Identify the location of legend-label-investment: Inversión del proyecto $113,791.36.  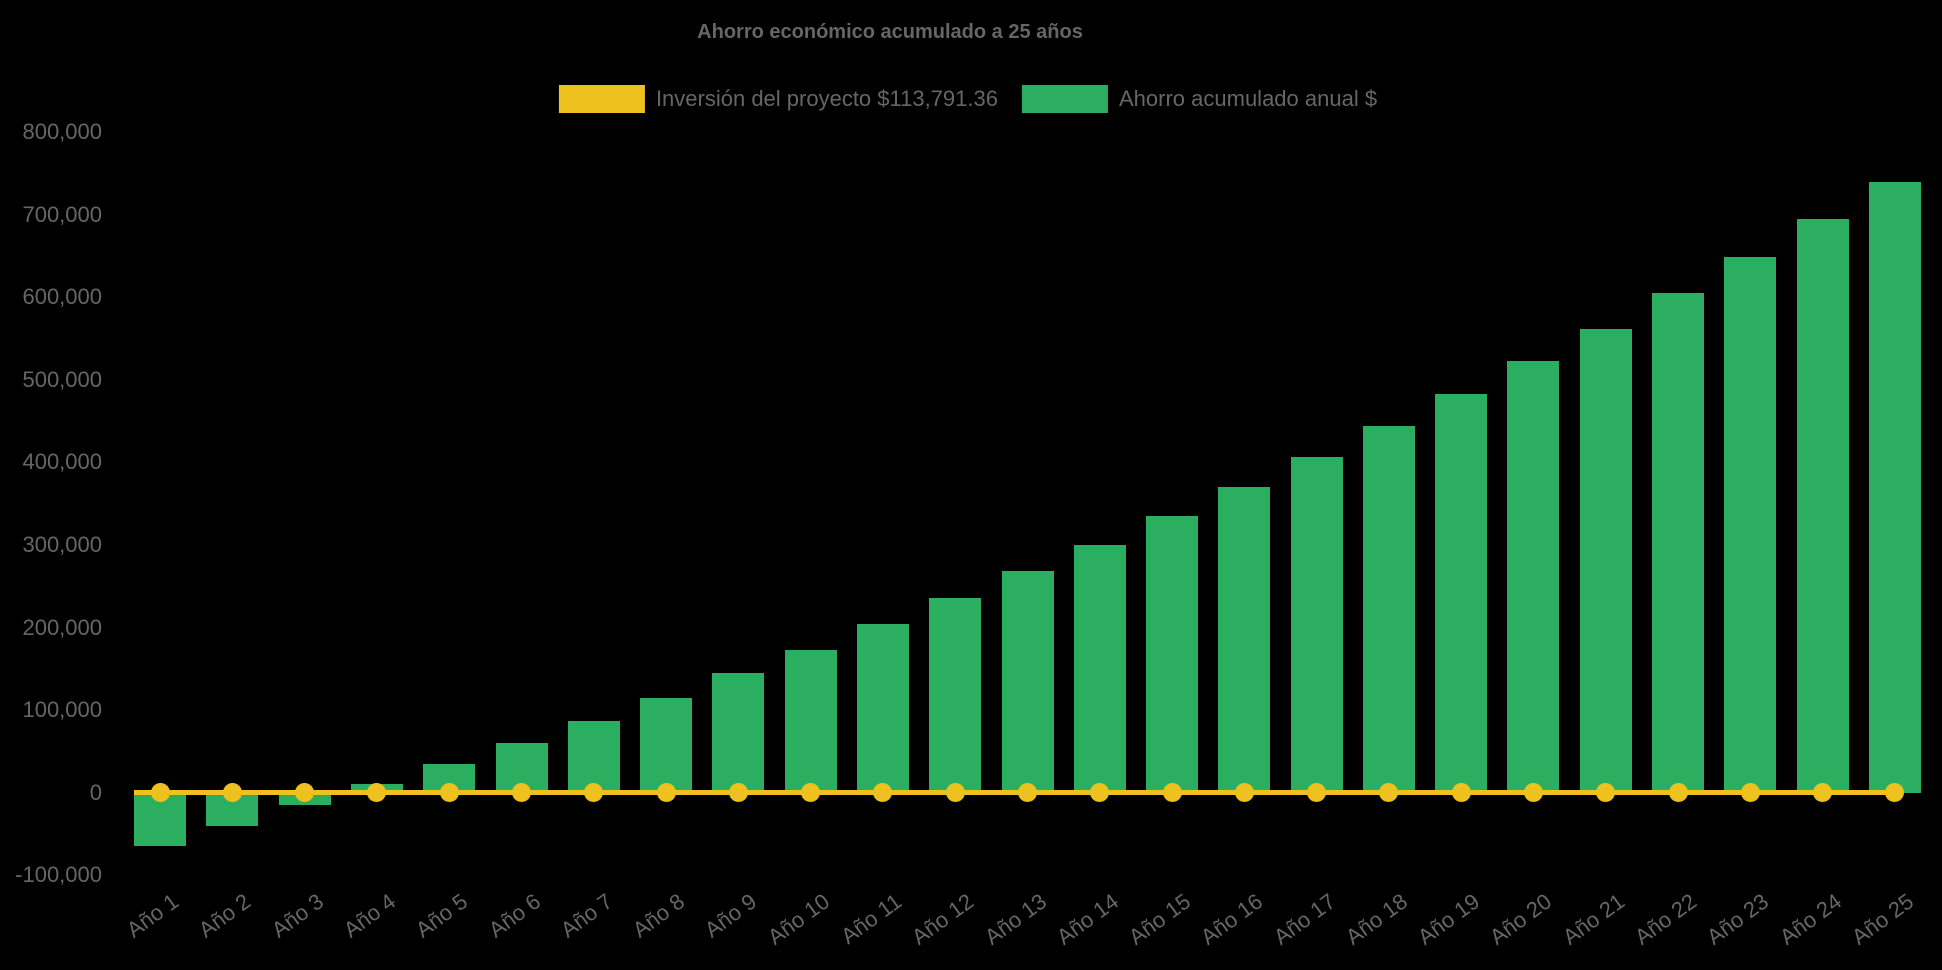
(826, 98).